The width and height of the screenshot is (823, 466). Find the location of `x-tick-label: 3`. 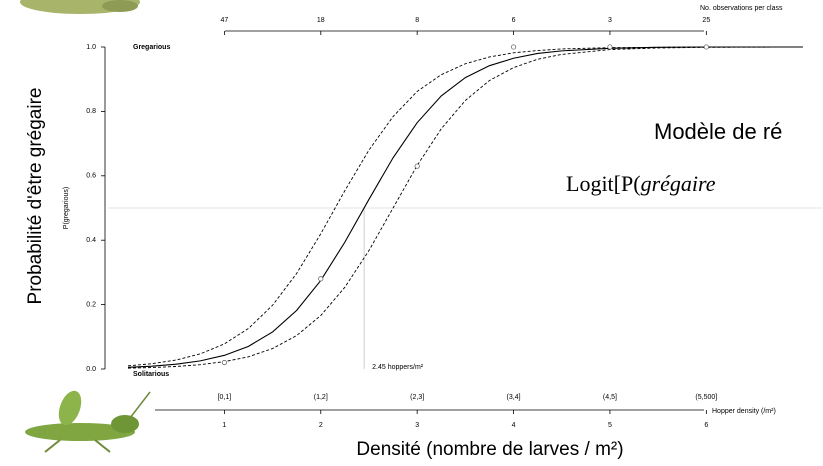

x-tick-label: 3 is located at coordinates (417, 425).